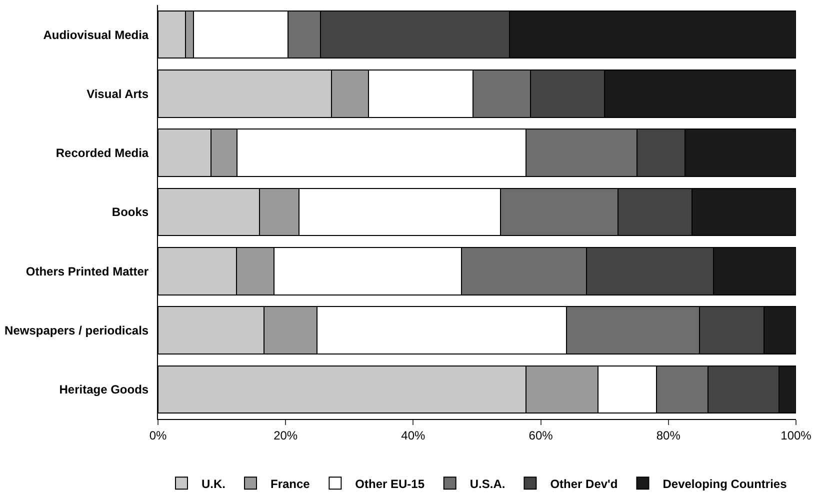  Describe the element at coordinates (96, 35) in the screenshot. I see `y-tick-label: Audiovisual Media` at that location.